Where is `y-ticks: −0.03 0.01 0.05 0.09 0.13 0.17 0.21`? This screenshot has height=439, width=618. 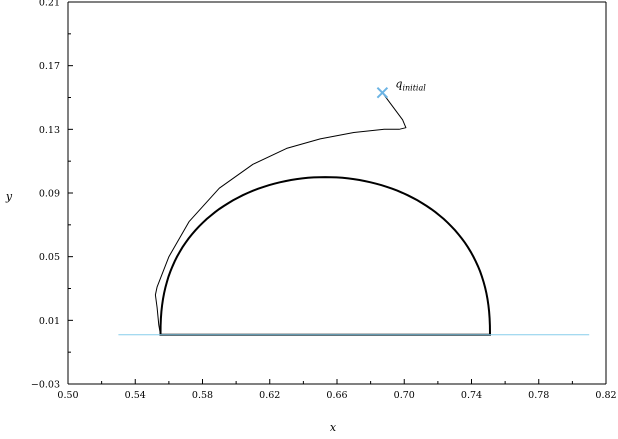
y-ticks: −0.03 0.01 0.05 0.09 0.13 0.17 0.21 is located at coordinates (52, 195).